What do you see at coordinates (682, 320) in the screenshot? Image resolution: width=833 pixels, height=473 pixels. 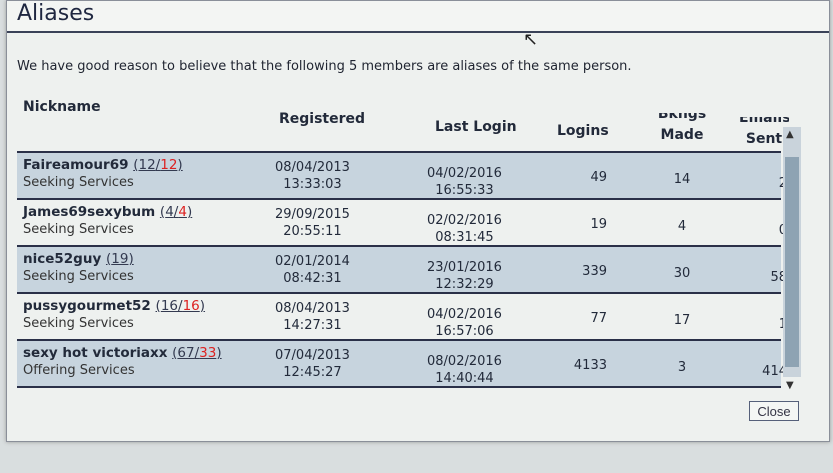 I see `bookings-cell: 17` at bounding box center [682, 320].